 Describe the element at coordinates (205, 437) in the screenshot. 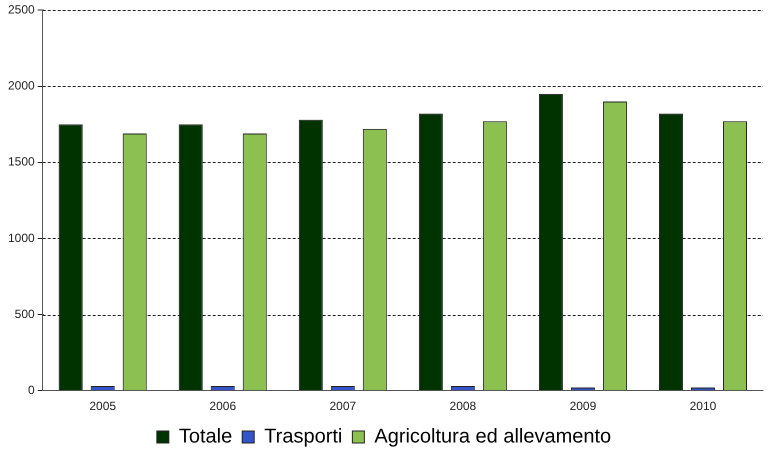

I see `legend-label: Totale` at that location.